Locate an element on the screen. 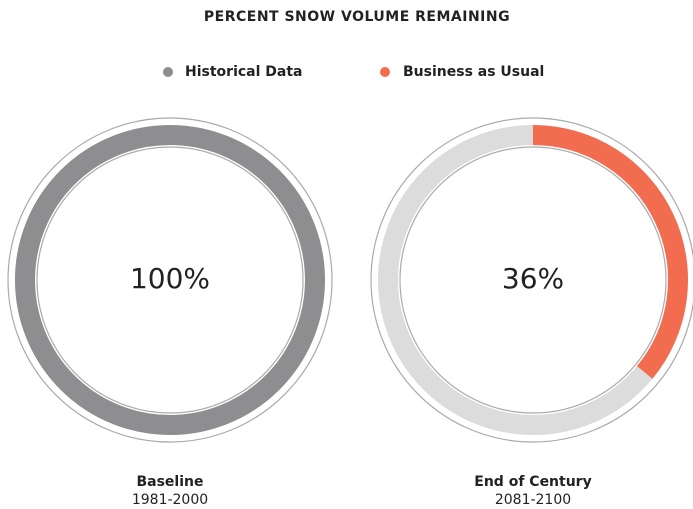 The image size is (693, 509). center-label: 36% is located at coordinates (533, 278).